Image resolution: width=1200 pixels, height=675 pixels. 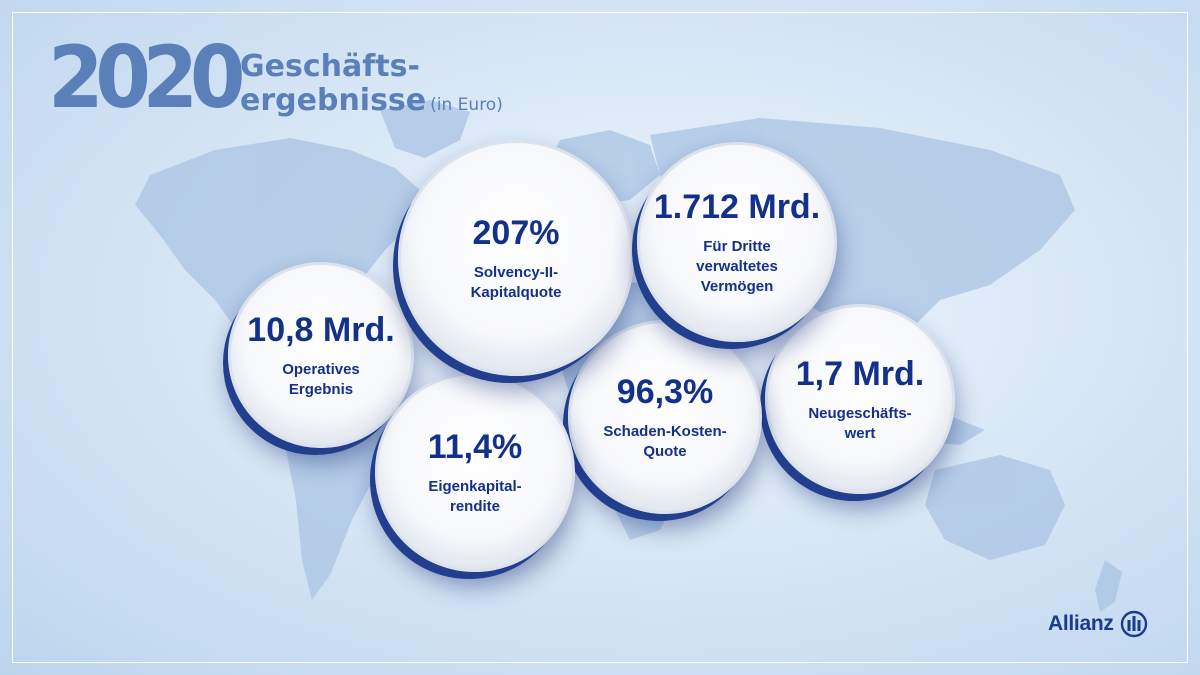 What do you see at coordinates (321, 389) in the screenshot?
I see `kpi-label-line: Ergebnis` at bounding box center [321, 389].